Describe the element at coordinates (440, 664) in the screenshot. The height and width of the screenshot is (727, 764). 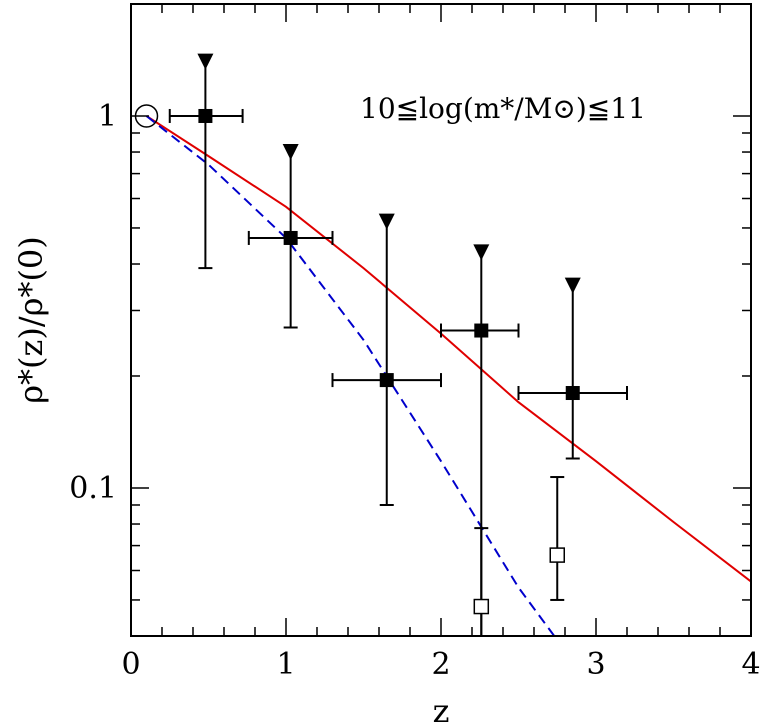
I see `x-tick-label: 2` at that location.